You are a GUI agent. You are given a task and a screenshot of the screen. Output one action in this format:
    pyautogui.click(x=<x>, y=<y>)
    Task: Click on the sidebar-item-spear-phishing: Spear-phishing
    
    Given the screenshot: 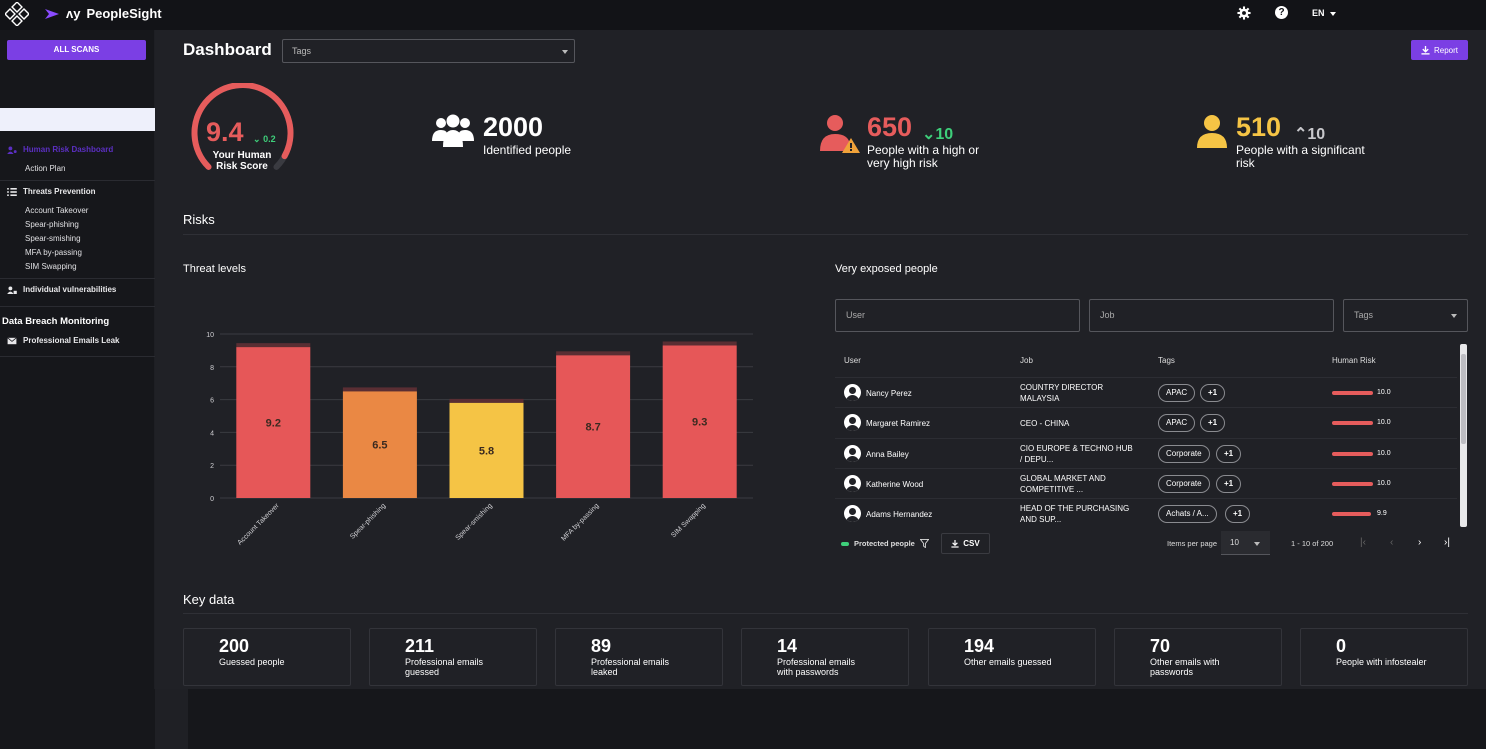 What is the action you would take?
    pyautogui.click(x=52, y=224)
    